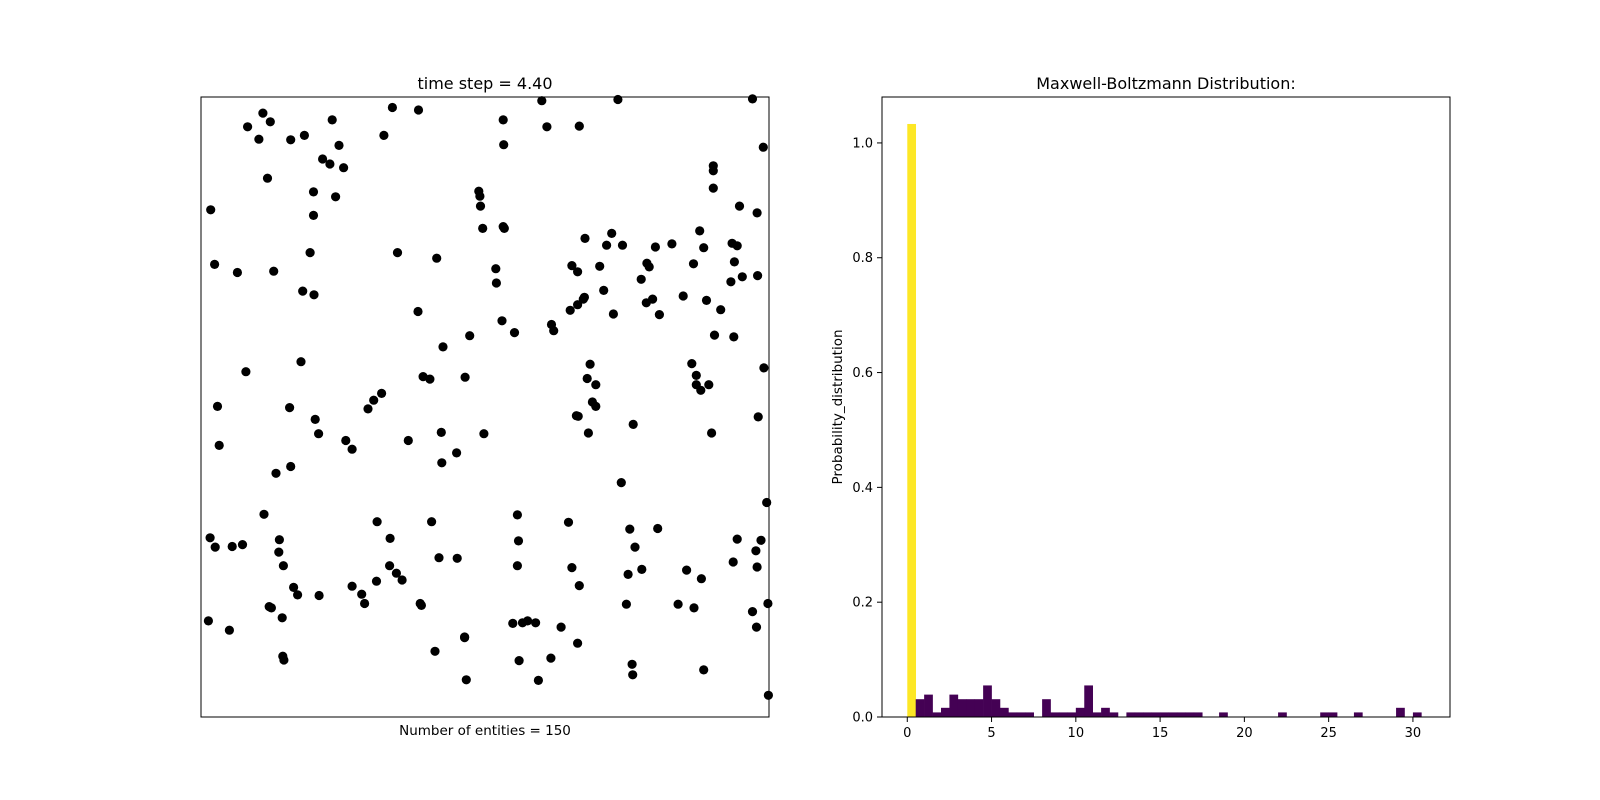 This screenshot has width=1600, height=800. I want to click on histogram-y-ticks: 0.0 0.2 0.4 0.6 0.8 1.0, so click(867, 431).